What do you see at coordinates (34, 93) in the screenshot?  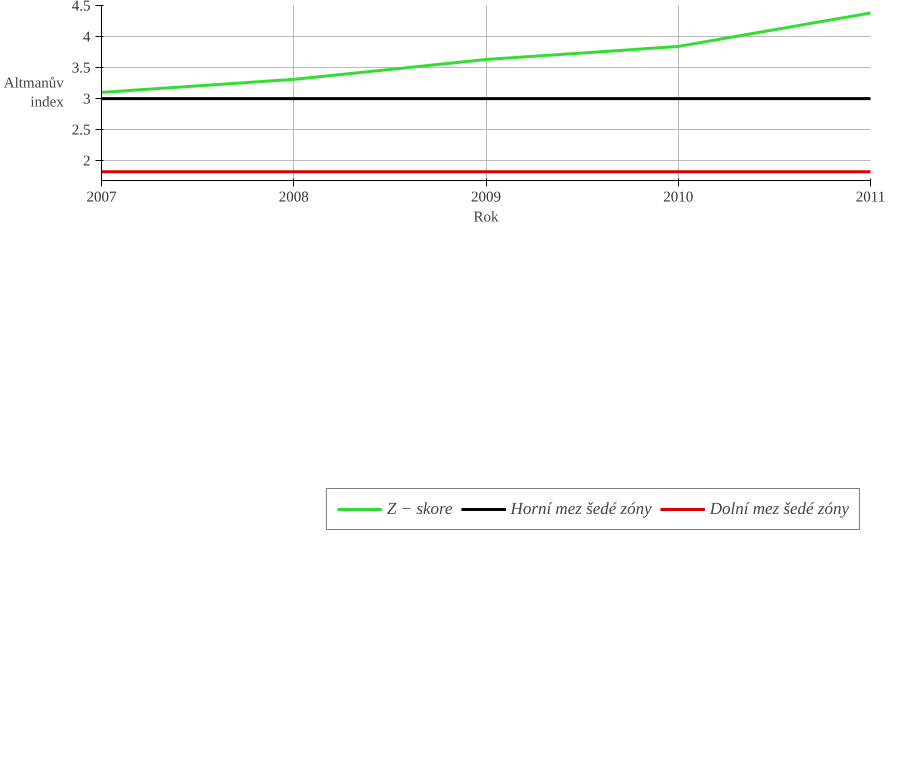 I see `y-axis-title: Altmanův index` at bounding box center [34, 93].